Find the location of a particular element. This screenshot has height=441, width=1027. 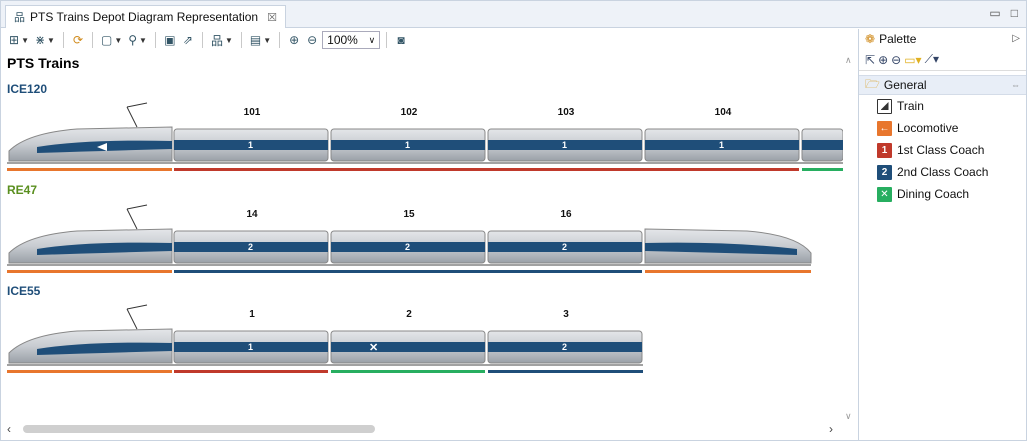

train-label-ice120: ICE120 is located at coordinates (27, 89).